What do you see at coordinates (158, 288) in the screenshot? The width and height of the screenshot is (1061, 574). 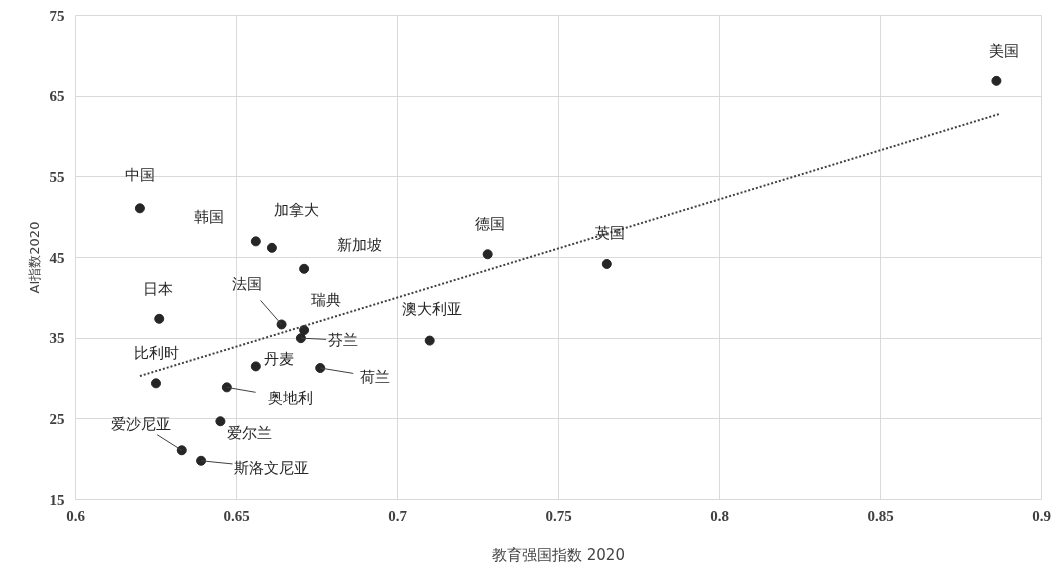 I see `annotation: 日本` at bounding box center [158, 288].